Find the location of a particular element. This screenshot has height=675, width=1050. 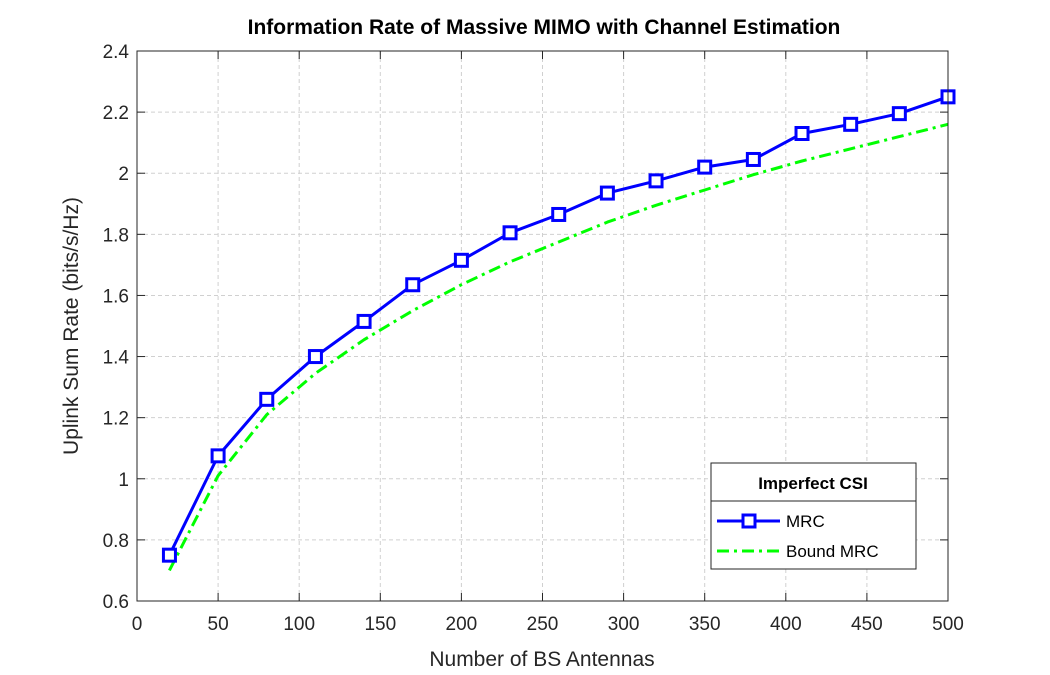

y-tick-label: 2 is located at coordinates (123, 174).